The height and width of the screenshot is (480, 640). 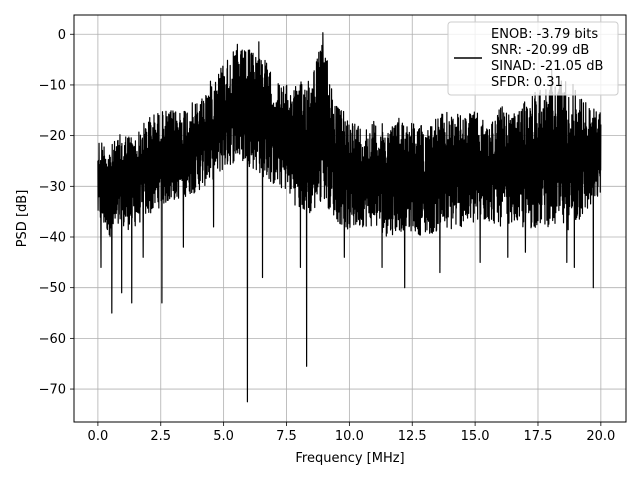 What do you see at coordinates (98, 436) in the screenshot?
I see `x-tick-label: 0.0` at bounding box center [98, 436].